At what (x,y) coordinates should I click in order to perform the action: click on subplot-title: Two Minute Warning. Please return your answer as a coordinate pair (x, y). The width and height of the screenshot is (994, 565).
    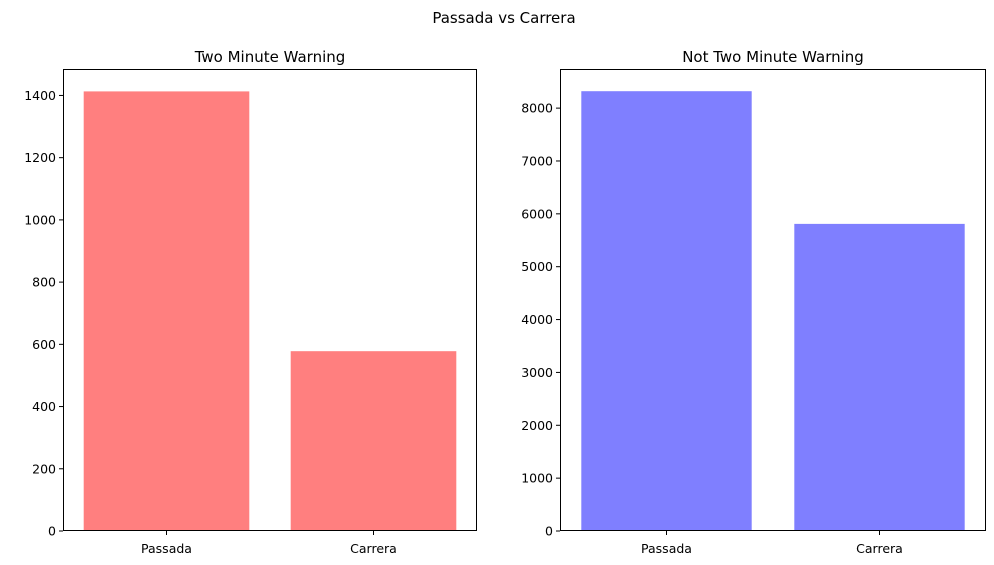
    Looking at the image, I should click on (270, 57).